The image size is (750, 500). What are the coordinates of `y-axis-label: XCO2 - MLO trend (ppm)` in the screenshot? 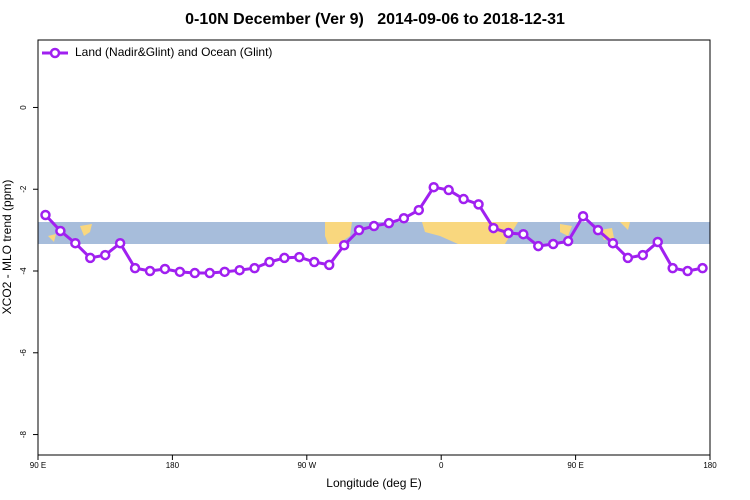 It's located at (7, 247).